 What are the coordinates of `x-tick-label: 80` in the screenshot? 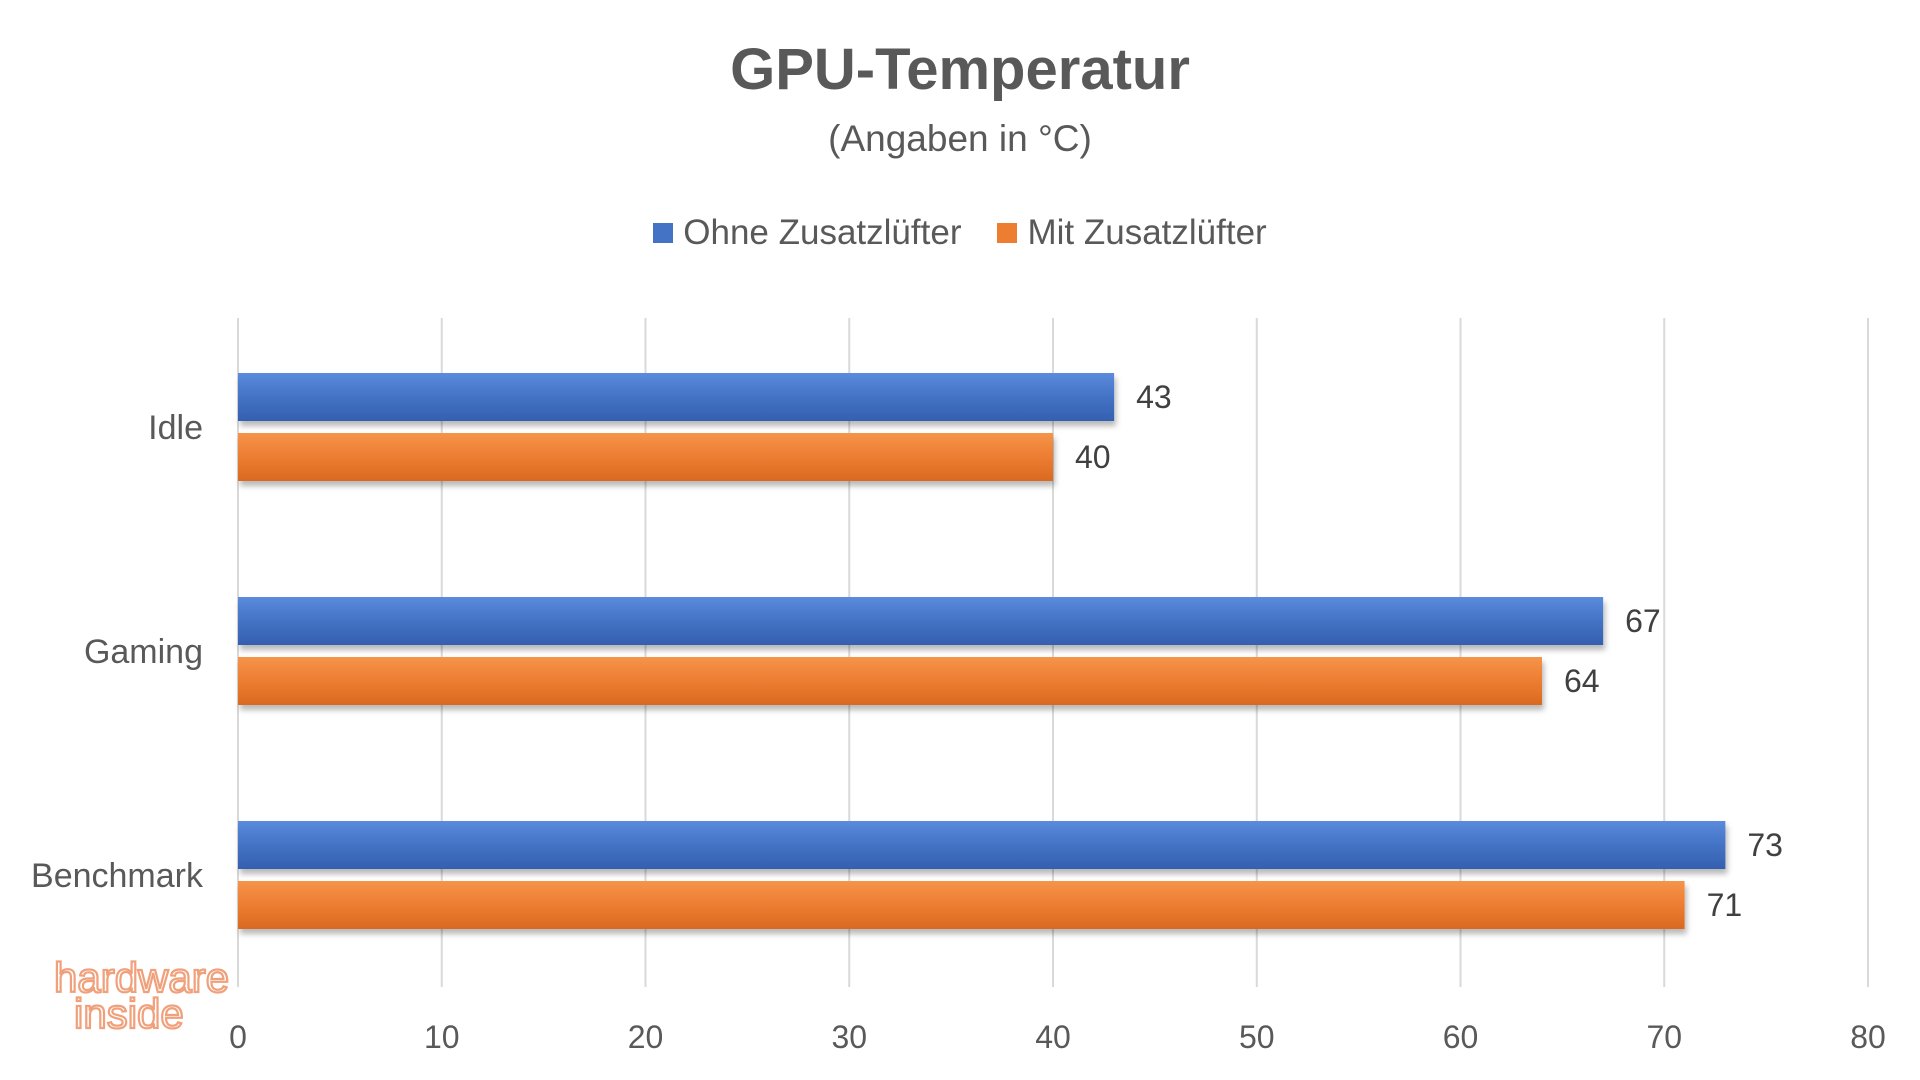 It's located at (1868, 1037).